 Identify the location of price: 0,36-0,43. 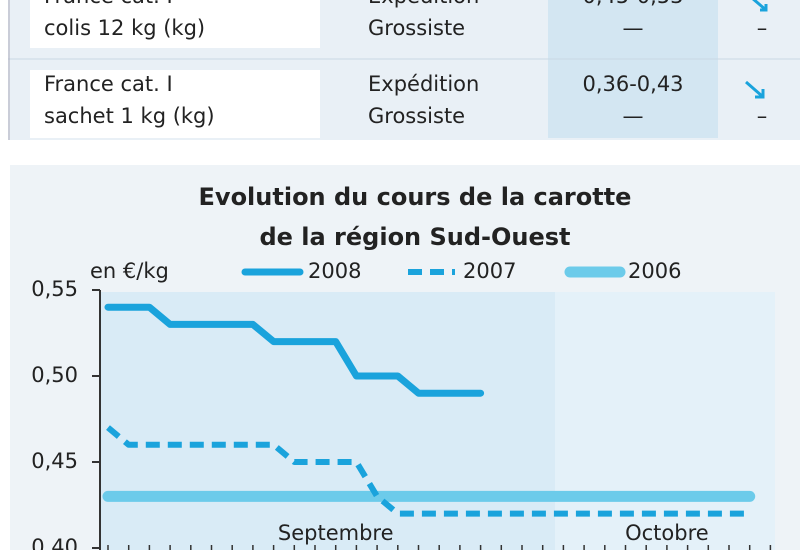
(632, 84).